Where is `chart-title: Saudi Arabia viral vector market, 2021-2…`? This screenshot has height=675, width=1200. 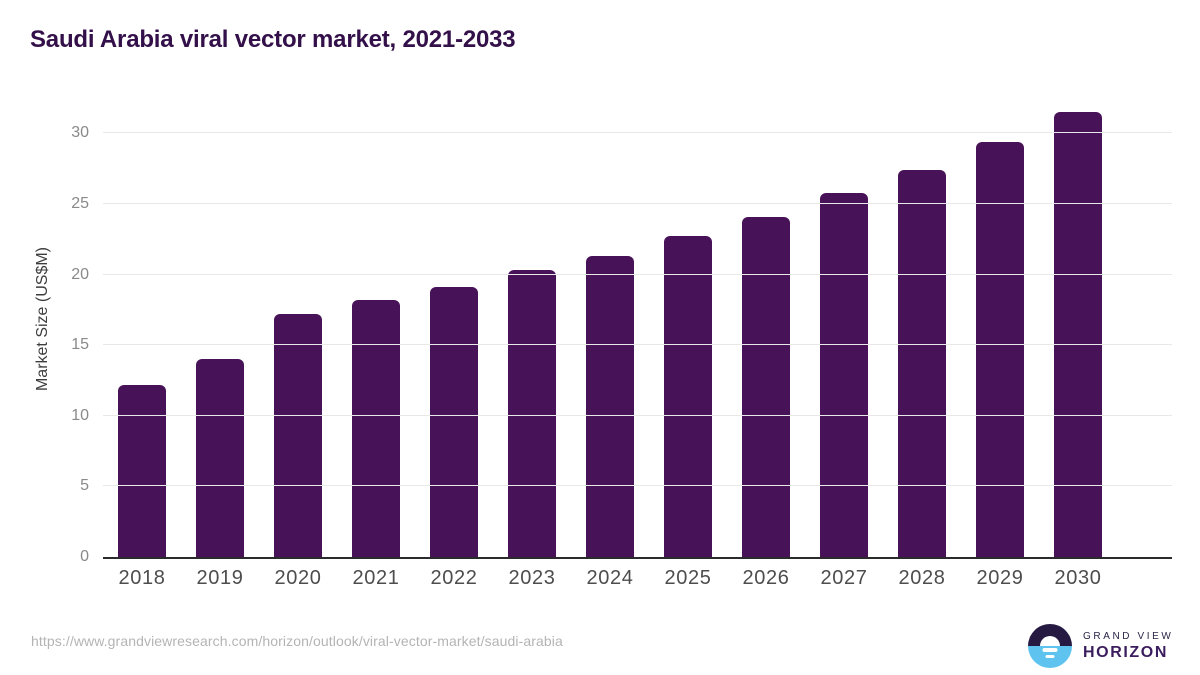
chart-title: Saudi Arabia viral vector market, 2021-2… is located at coordinates (273, 39).